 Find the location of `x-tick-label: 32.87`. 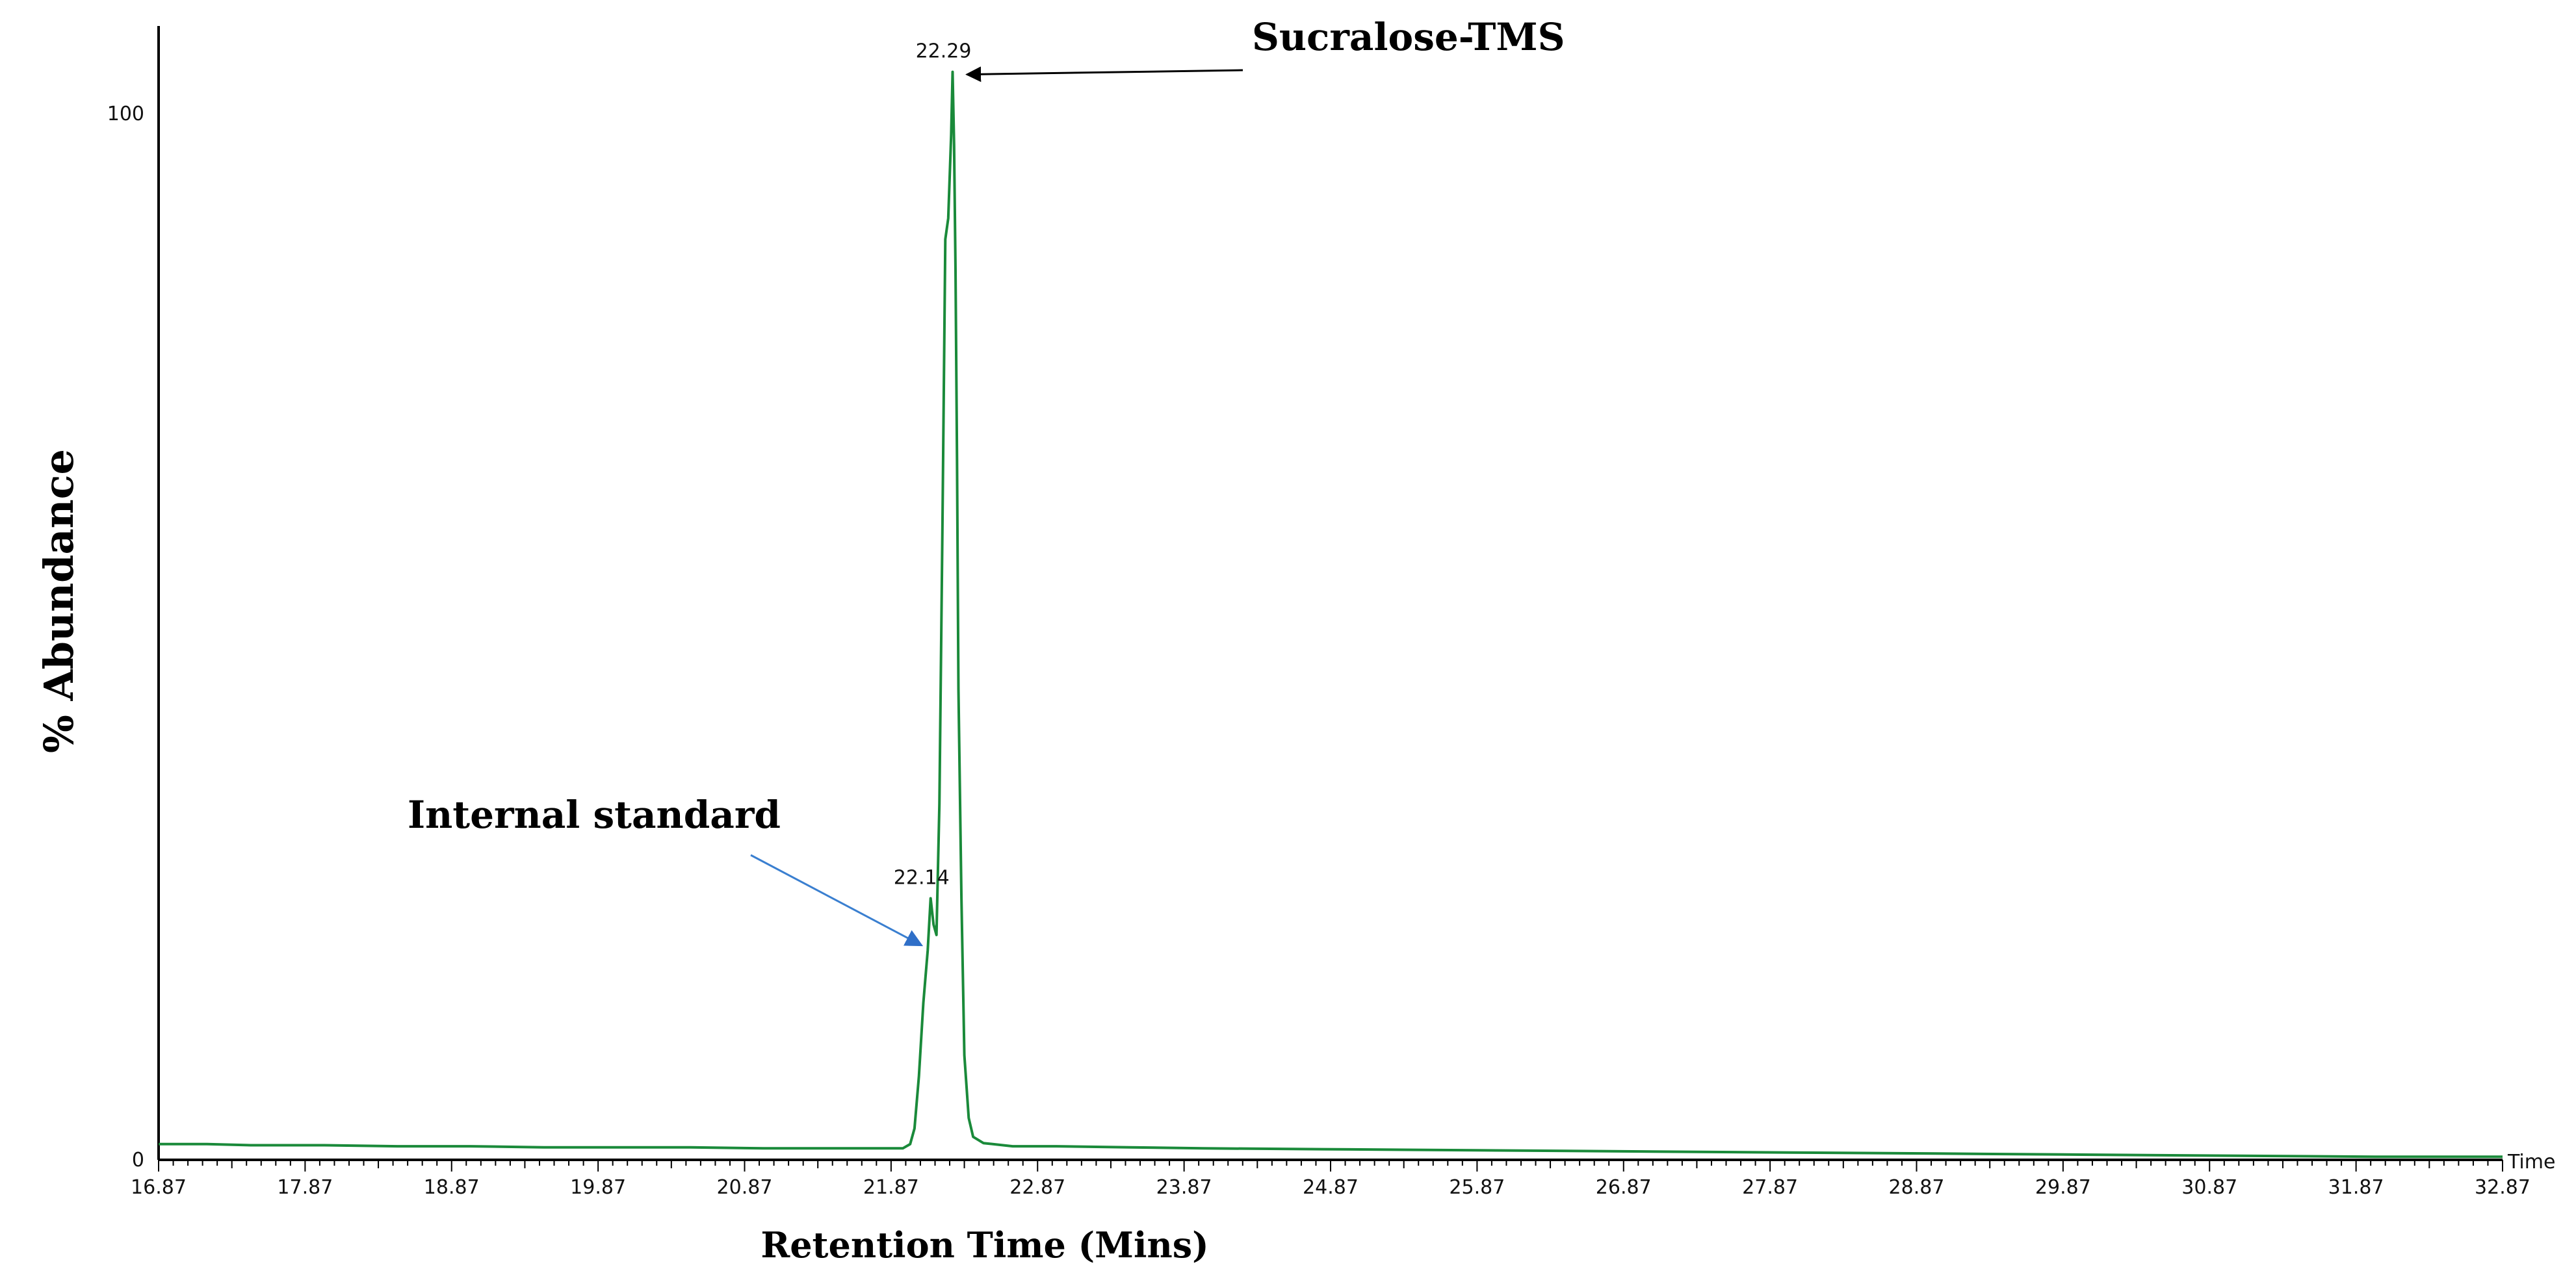

x-tick-label: 32.87 is located at coordinates (2502, 1187).